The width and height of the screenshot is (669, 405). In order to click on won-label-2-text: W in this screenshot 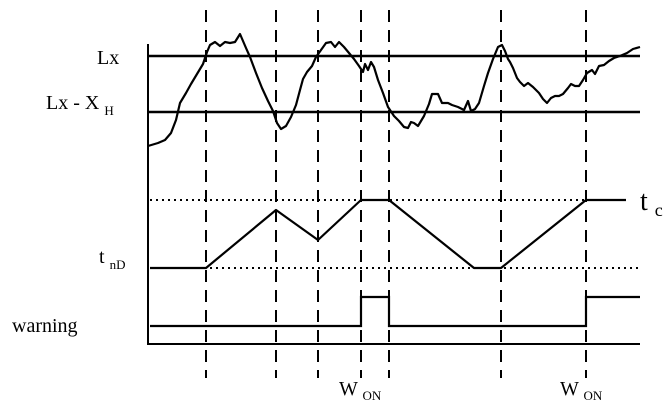, I will do `click(569, 389)`.